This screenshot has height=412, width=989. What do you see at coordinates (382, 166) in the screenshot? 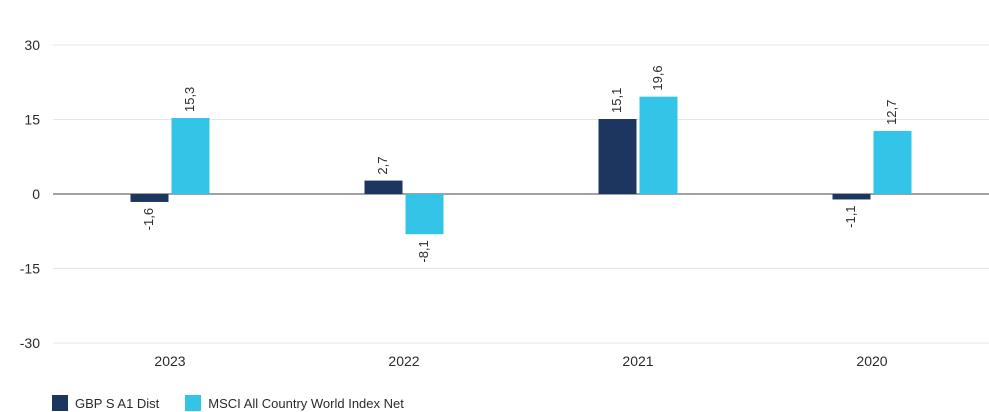
I see `data-label: 2,7` at bounding box center [382, 166].